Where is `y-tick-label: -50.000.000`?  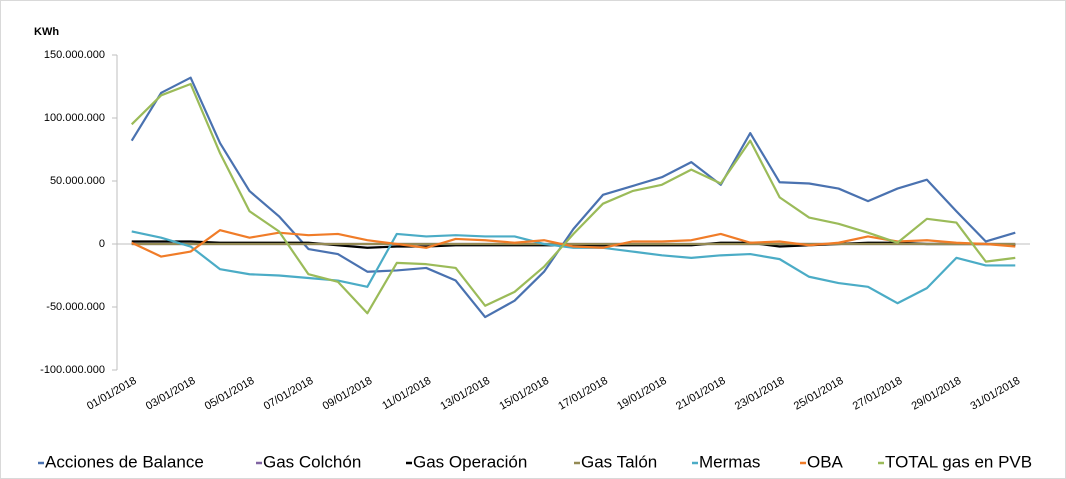
y-tick-label: -50.000.000 is located at coordinates (75, 307).